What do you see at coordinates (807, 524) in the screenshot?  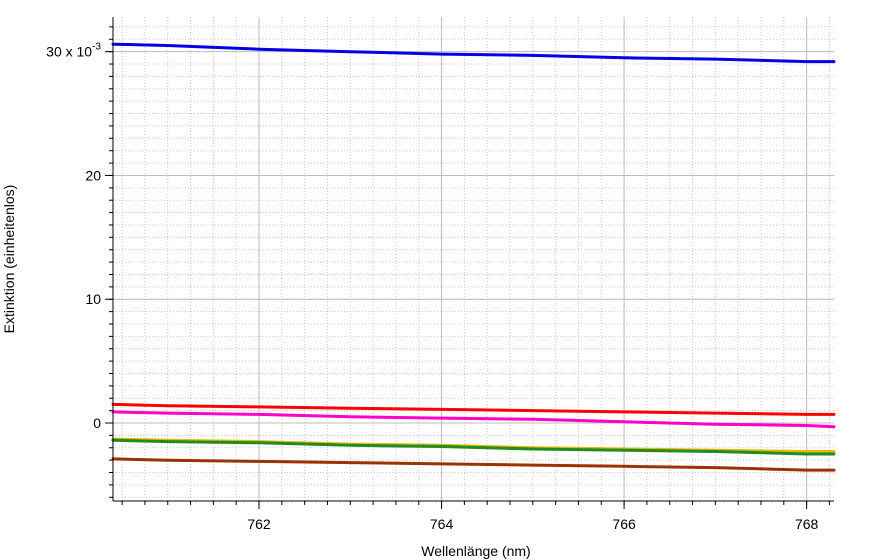 I see `x-tick-label: 768` at bounding box center [807, 524].